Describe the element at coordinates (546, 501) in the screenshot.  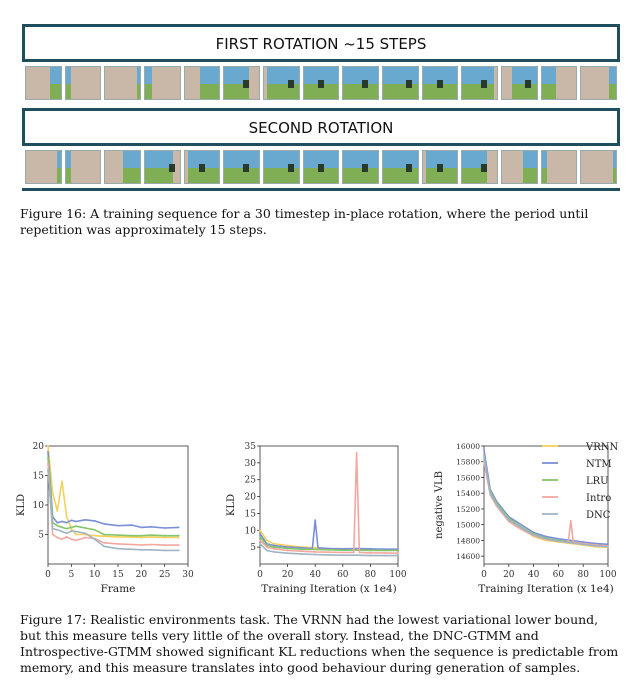
I see `series-line-dnc` at that location.